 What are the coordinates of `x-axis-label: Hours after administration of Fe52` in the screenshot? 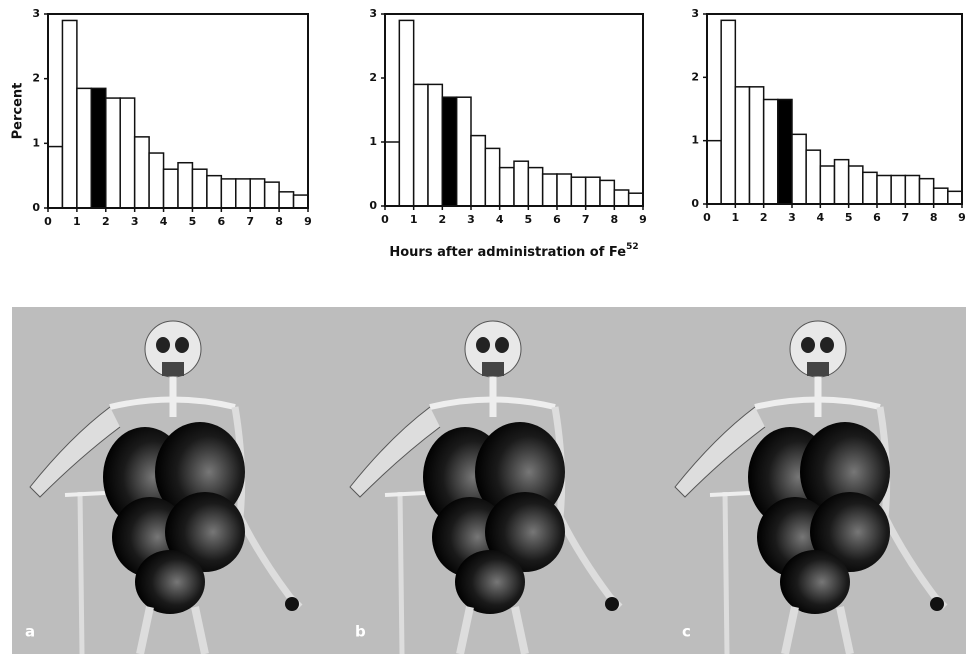 It's located at (513, 251).